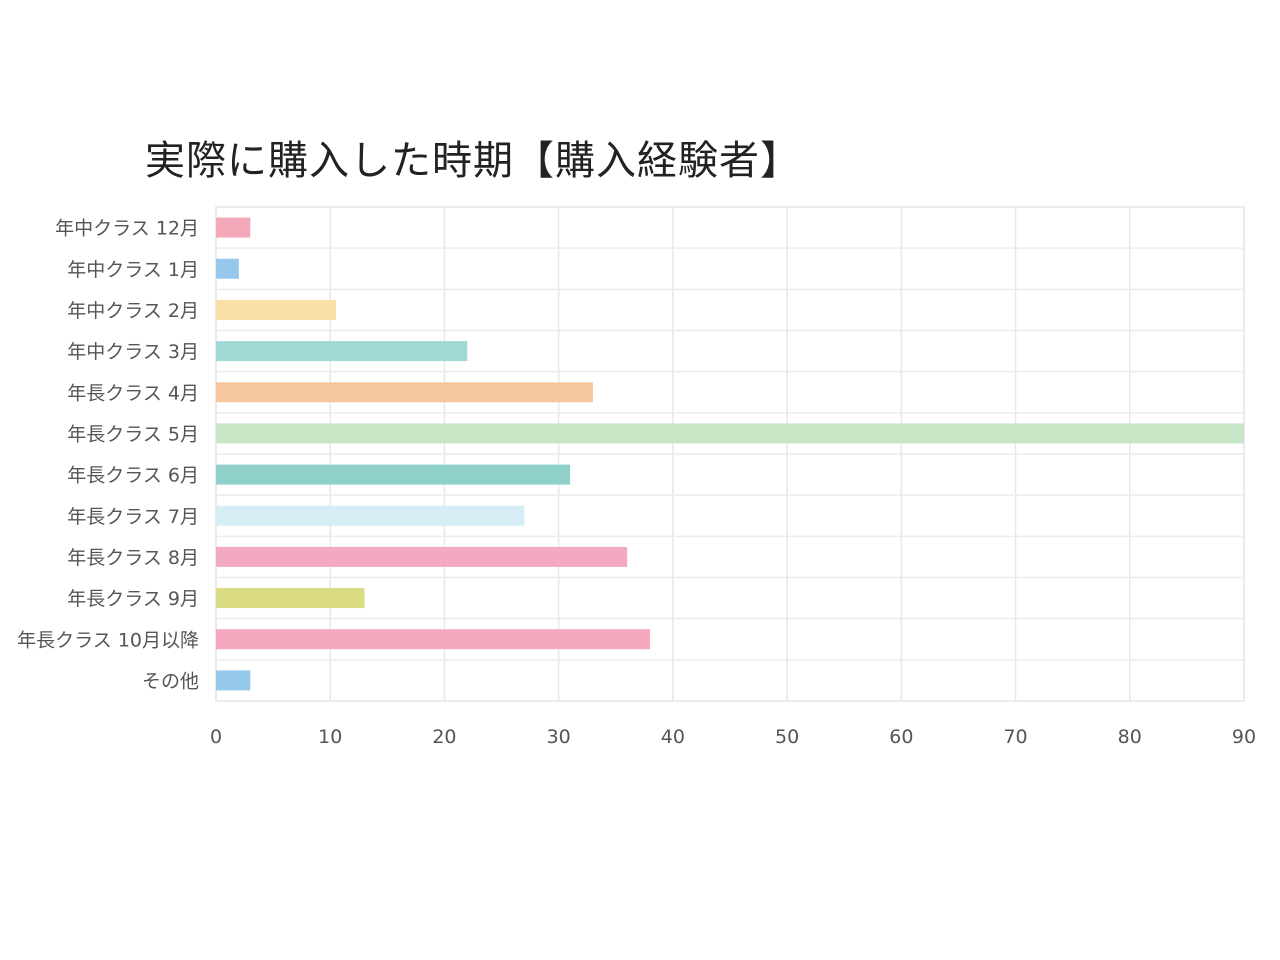 This screenshot has width=1280, height=960. Describe the element at coordinates (901, 737) in the screenshot. I see `x-tick-label-60: 60` at that location.